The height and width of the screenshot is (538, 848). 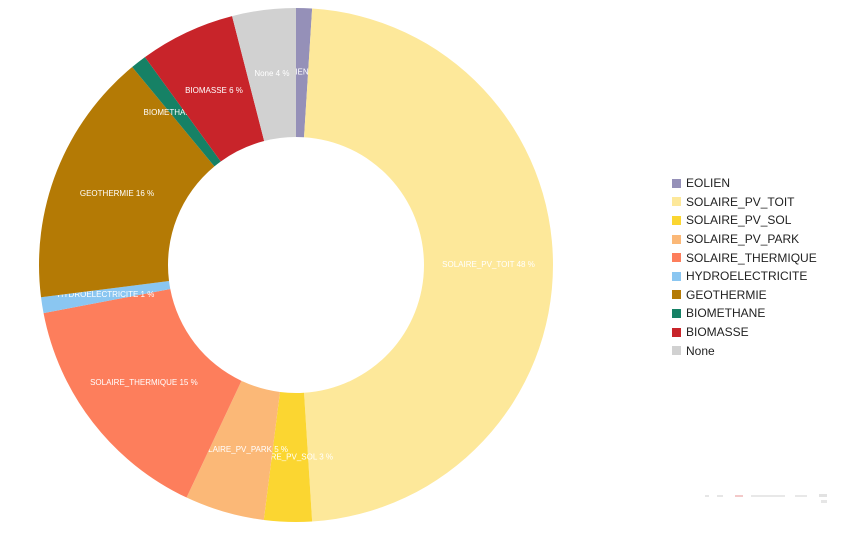 I want to click on legend-item-solaire_thermique: SOLAIRE_THERMIQUE, so click(x=744, y=257).